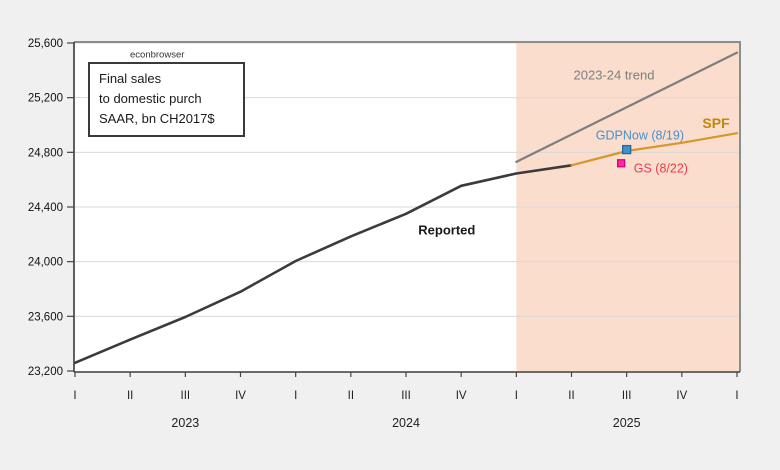  Describe the element at coordinates (295, 396) in the screenshot. I see `x-tick-label-q4: I` at that location.